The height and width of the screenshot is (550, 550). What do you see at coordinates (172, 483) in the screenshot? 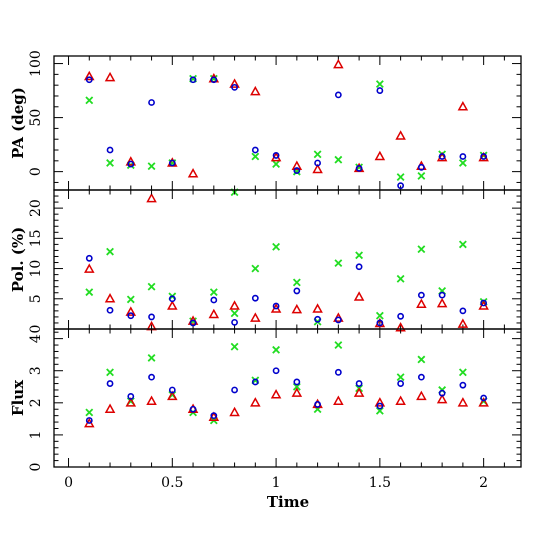
I see `x-tick-label: 0.5` at bounding box center [172, 483].